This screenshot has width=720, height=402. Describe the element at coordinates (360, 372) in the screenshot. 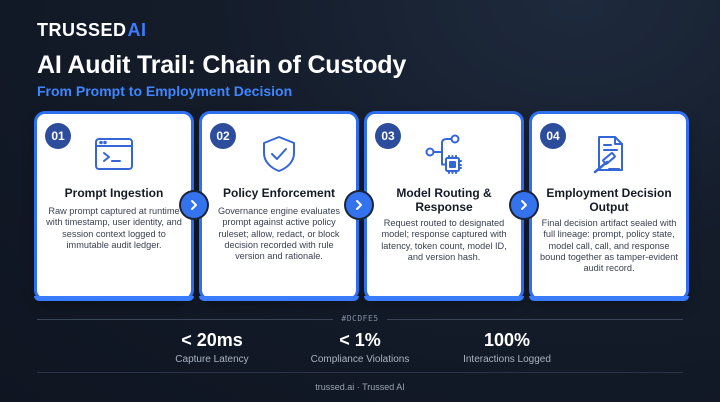

I see `footer-divider` at that location.